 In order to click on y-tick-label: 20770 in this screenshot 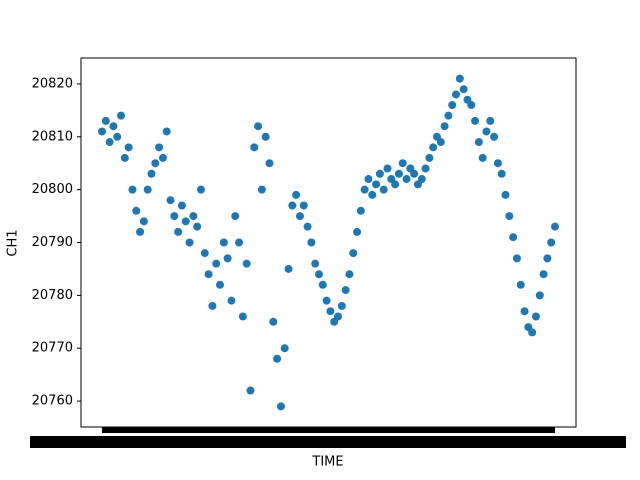, I will do `click(52, 348)`.